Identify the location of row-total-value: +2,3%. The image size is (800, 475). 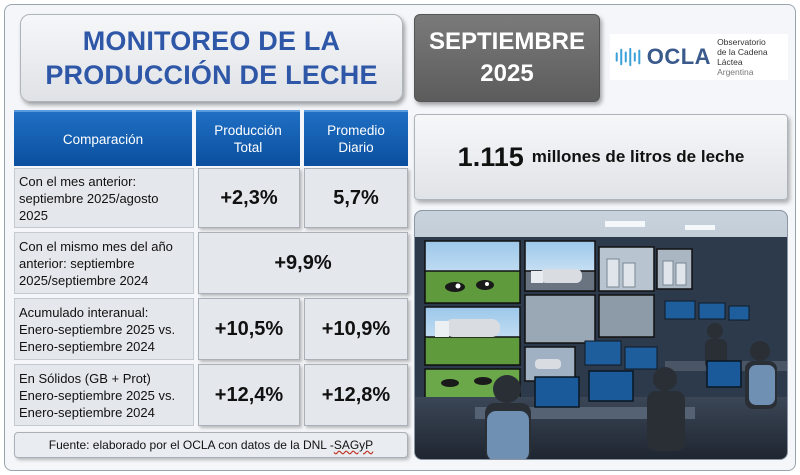
(249, 198).